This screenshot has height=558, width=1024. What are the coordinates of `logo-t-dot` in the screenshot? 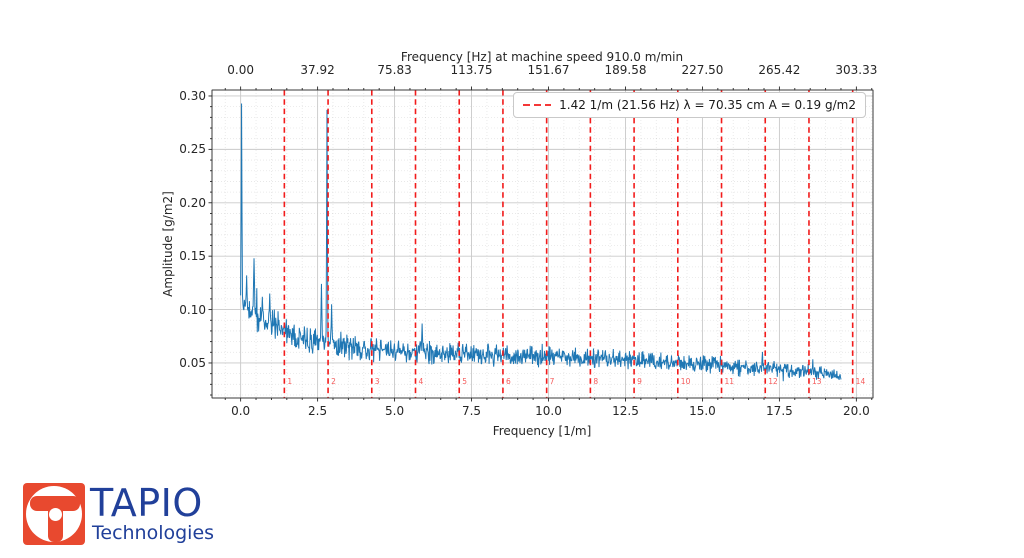 It's located at (55, 514).